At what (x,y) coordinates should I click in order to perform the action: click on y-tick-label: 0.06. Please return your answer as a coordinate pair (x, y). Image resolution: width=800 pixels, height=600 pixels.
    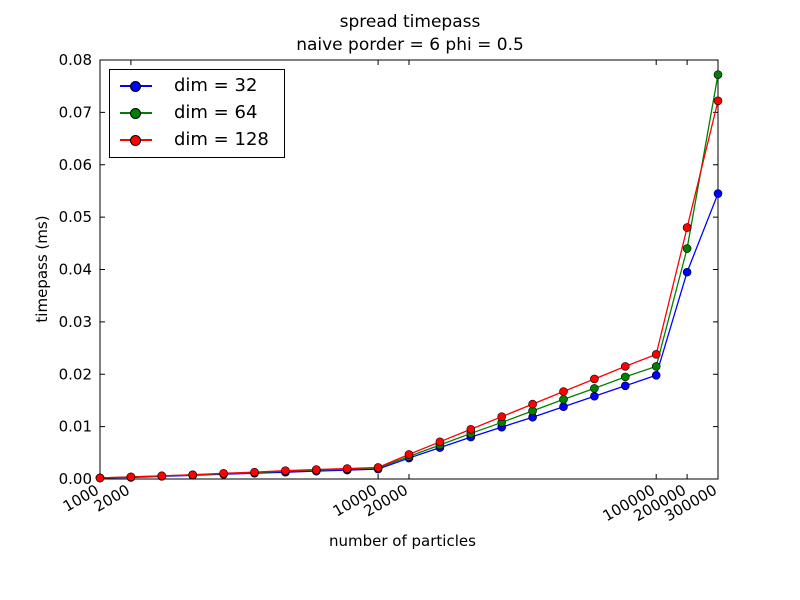
    Looking at the image, I should click on (75, 165).